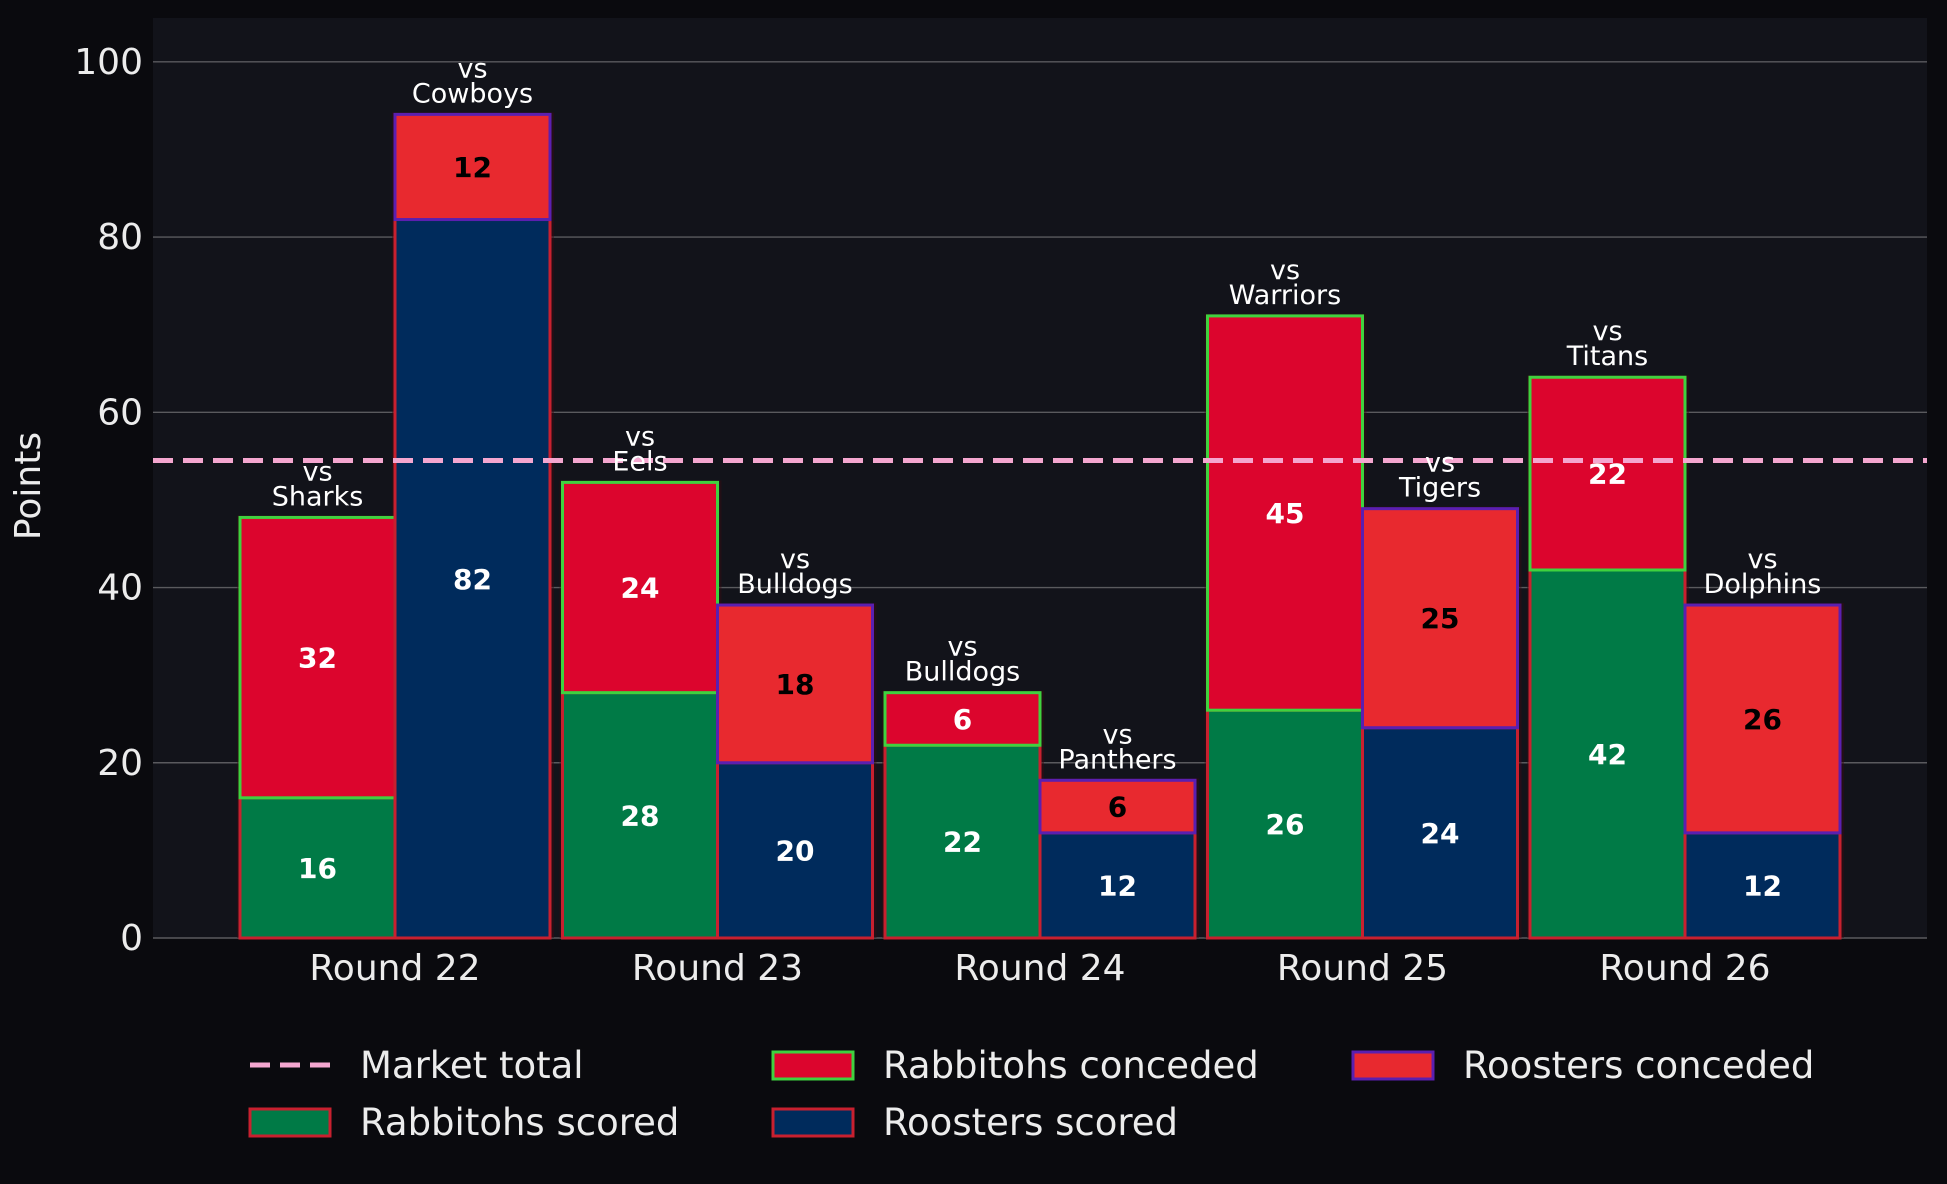 Image resolution: width=1947 pixels, height=1184 pixels. What do you see at coordinates (1684, 968) in the screenshot?
I see `x-tick-label: Round 26` at bounding box center [1684, 968].